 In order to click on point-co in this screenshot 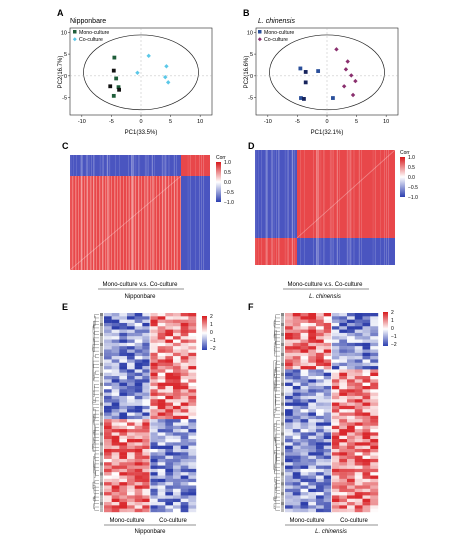, I will do `click(168, 82)`.